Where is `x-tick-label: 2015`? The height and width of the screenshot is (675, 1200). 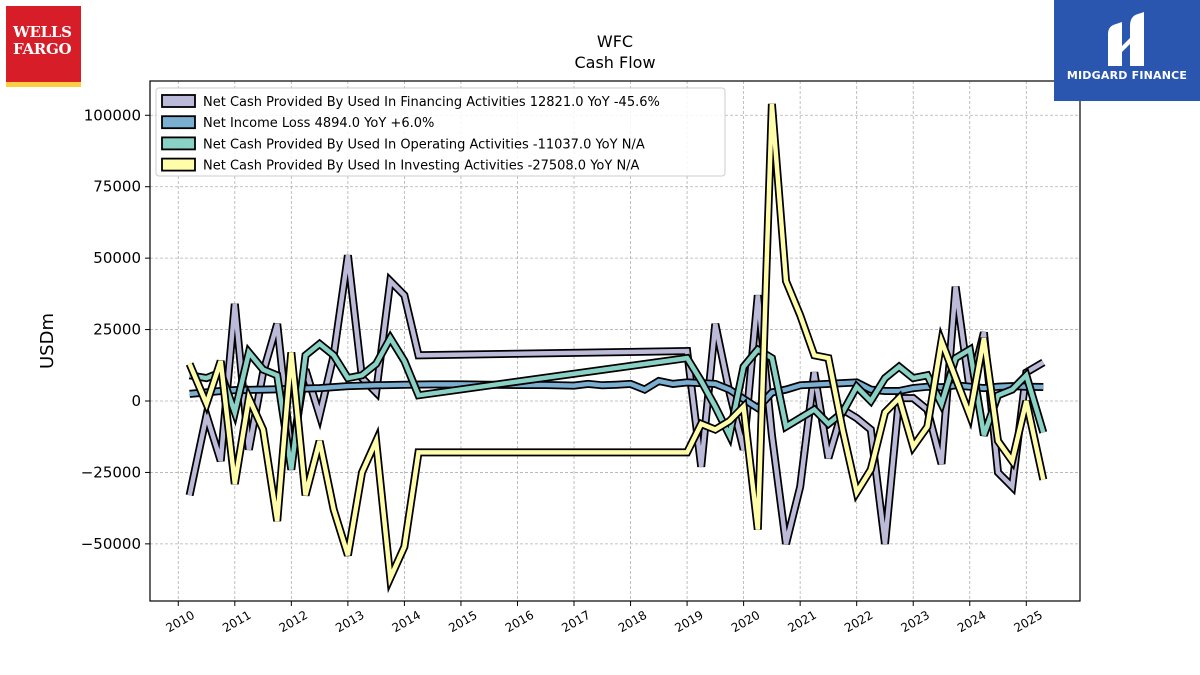 x-tick-label: 2015 is located at coordinates (462, 621).